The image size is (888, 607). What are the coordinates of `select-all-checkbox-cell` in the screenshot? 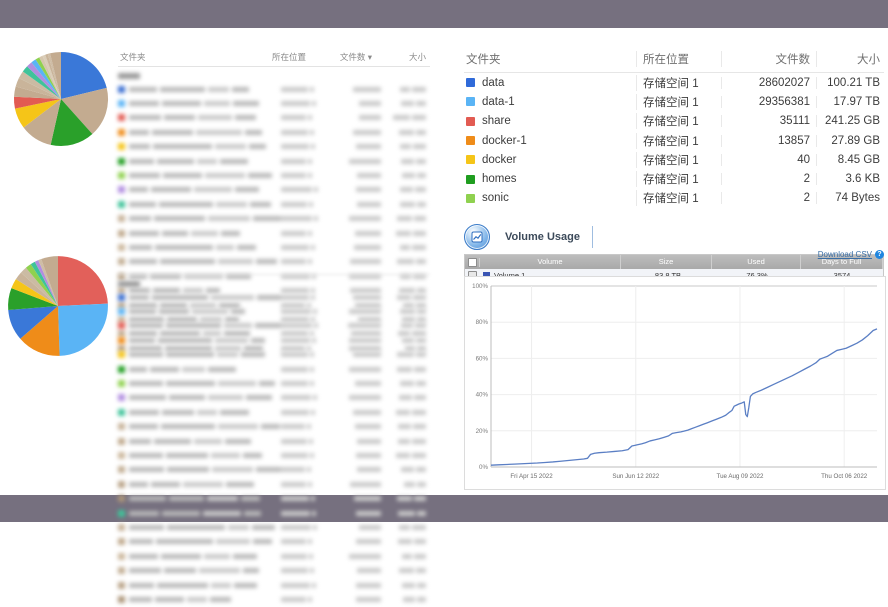 It's located at (472, 262).